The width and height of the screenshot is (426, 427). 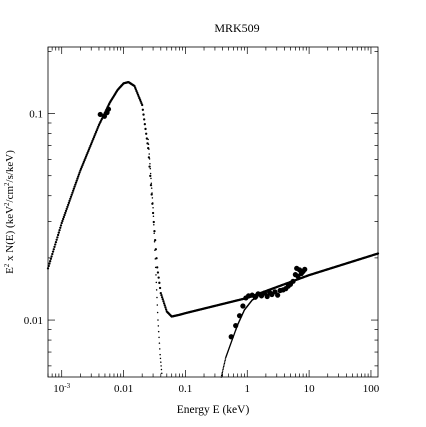 I want to click on x-tick-label: 1, so click(x=248, y=389).